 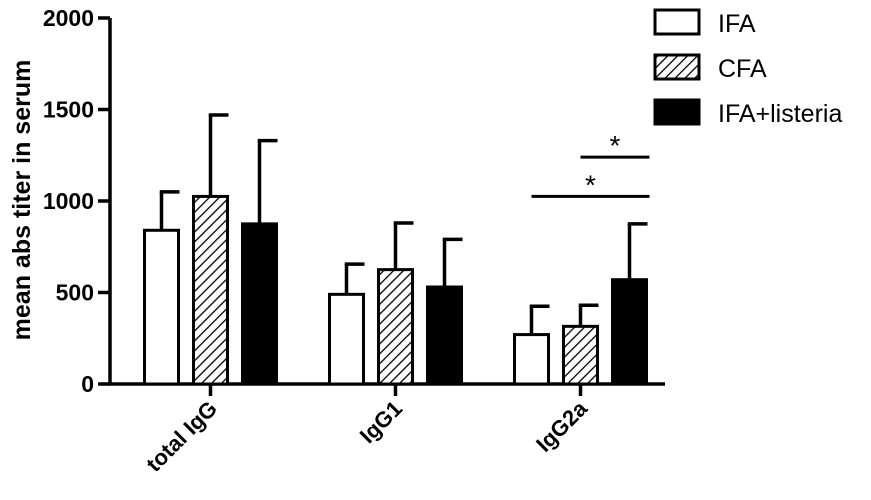 I want to click on significance-markers: **, so click(x=590, y=165).